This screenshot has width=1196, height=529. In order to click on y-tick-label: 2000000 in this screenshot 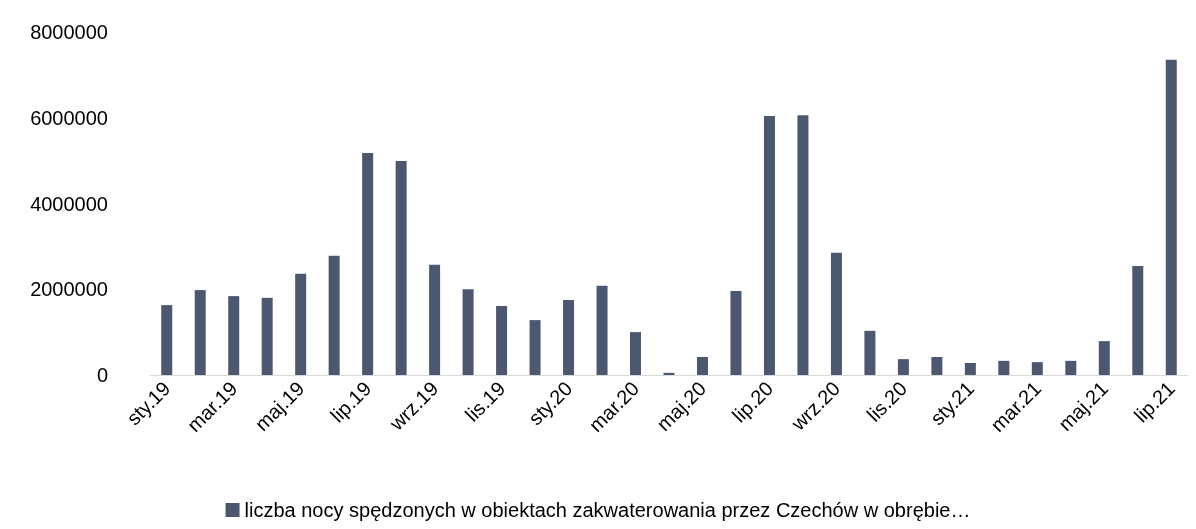, I will do `click(69, 289)`.